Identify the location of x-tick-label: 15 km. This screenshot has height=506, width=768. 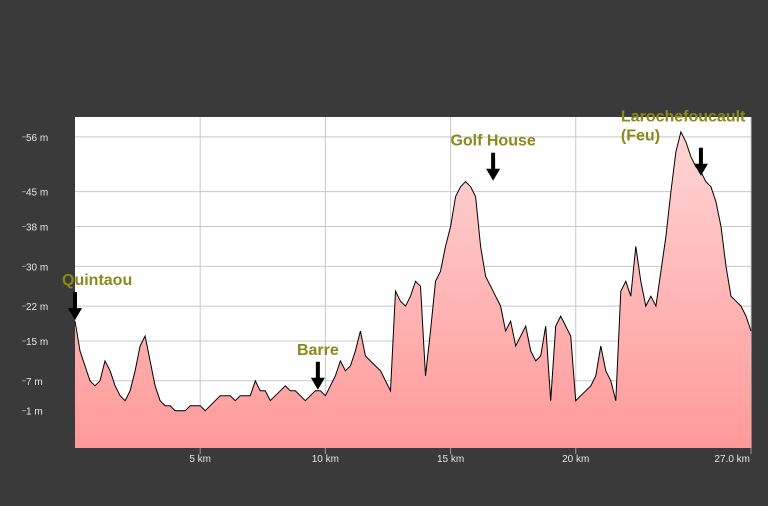
(450, 459).